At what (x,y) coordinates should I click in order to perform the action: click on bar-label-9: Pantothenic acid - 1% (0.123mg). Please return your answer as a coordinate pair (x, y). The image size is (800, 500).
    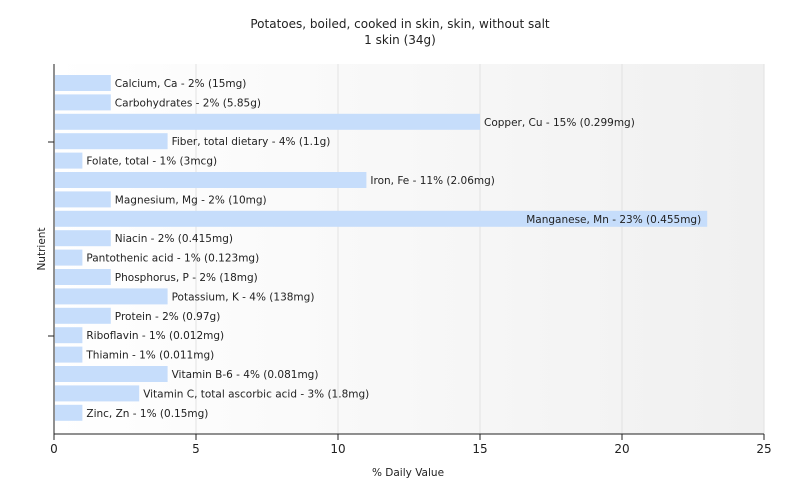
    Looking at the image, I should click on (172, 259).